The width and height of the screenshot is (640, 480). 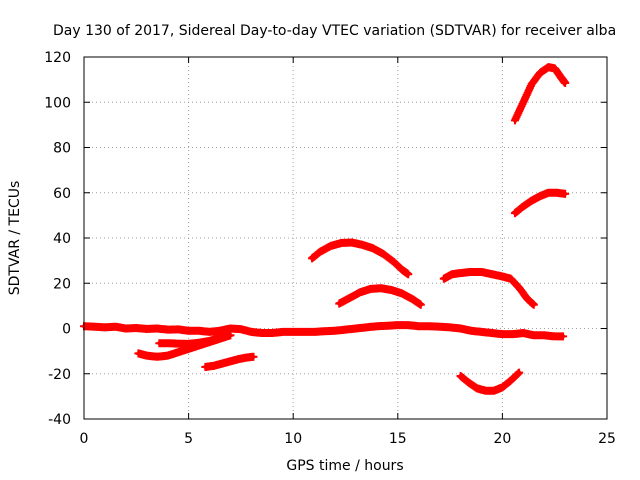 I want to click on series-arc-high-b, so click(x=540, y=94).